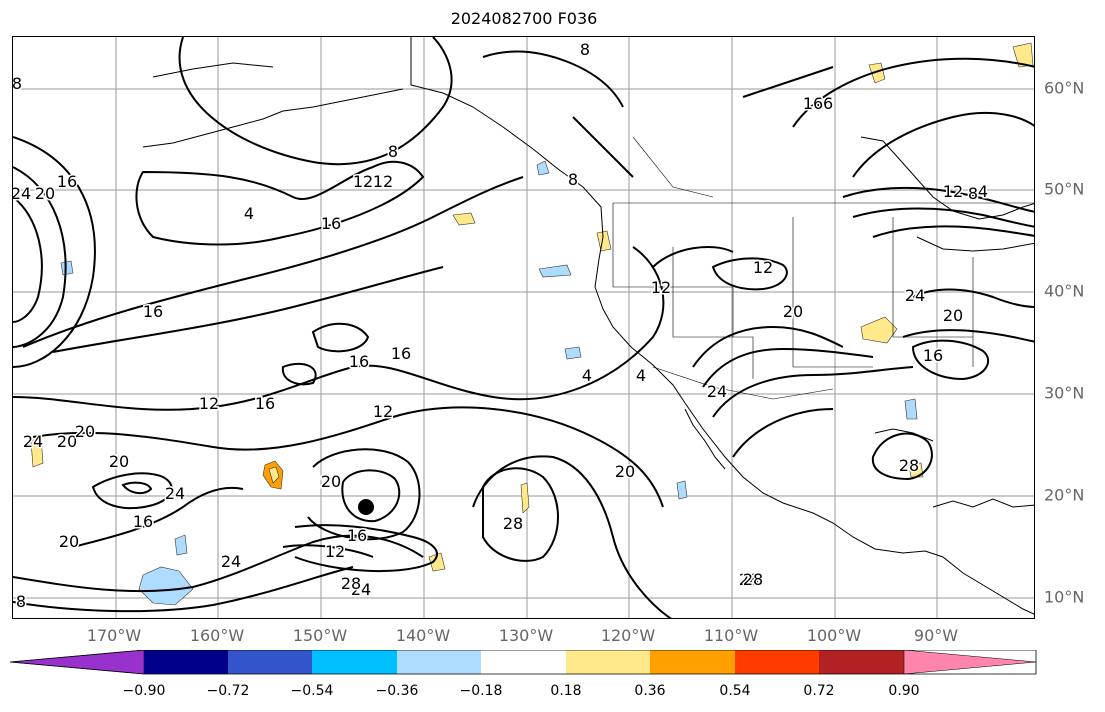 The image size is (1105, 712). I want to click on lat-label: 60°N, so click(1064, 88).